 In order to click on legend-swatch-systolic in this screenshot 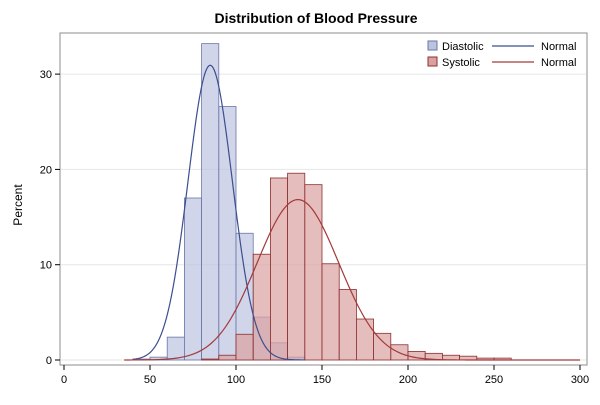, I will do `click(432, 61)`.